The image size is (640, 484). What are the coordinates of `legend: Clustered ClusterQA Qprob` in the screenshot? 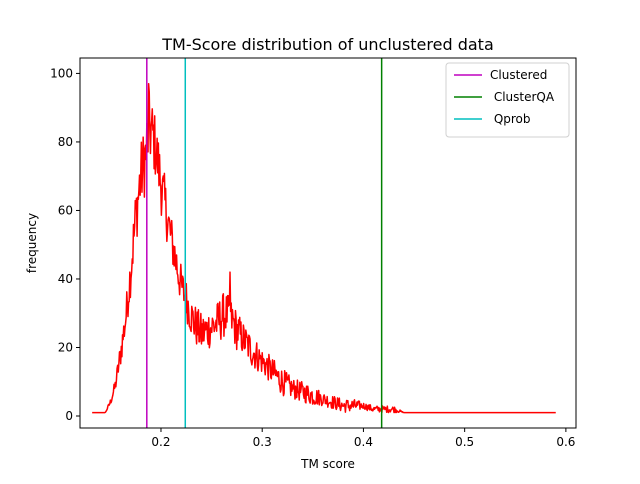 It's located at (507, 100).